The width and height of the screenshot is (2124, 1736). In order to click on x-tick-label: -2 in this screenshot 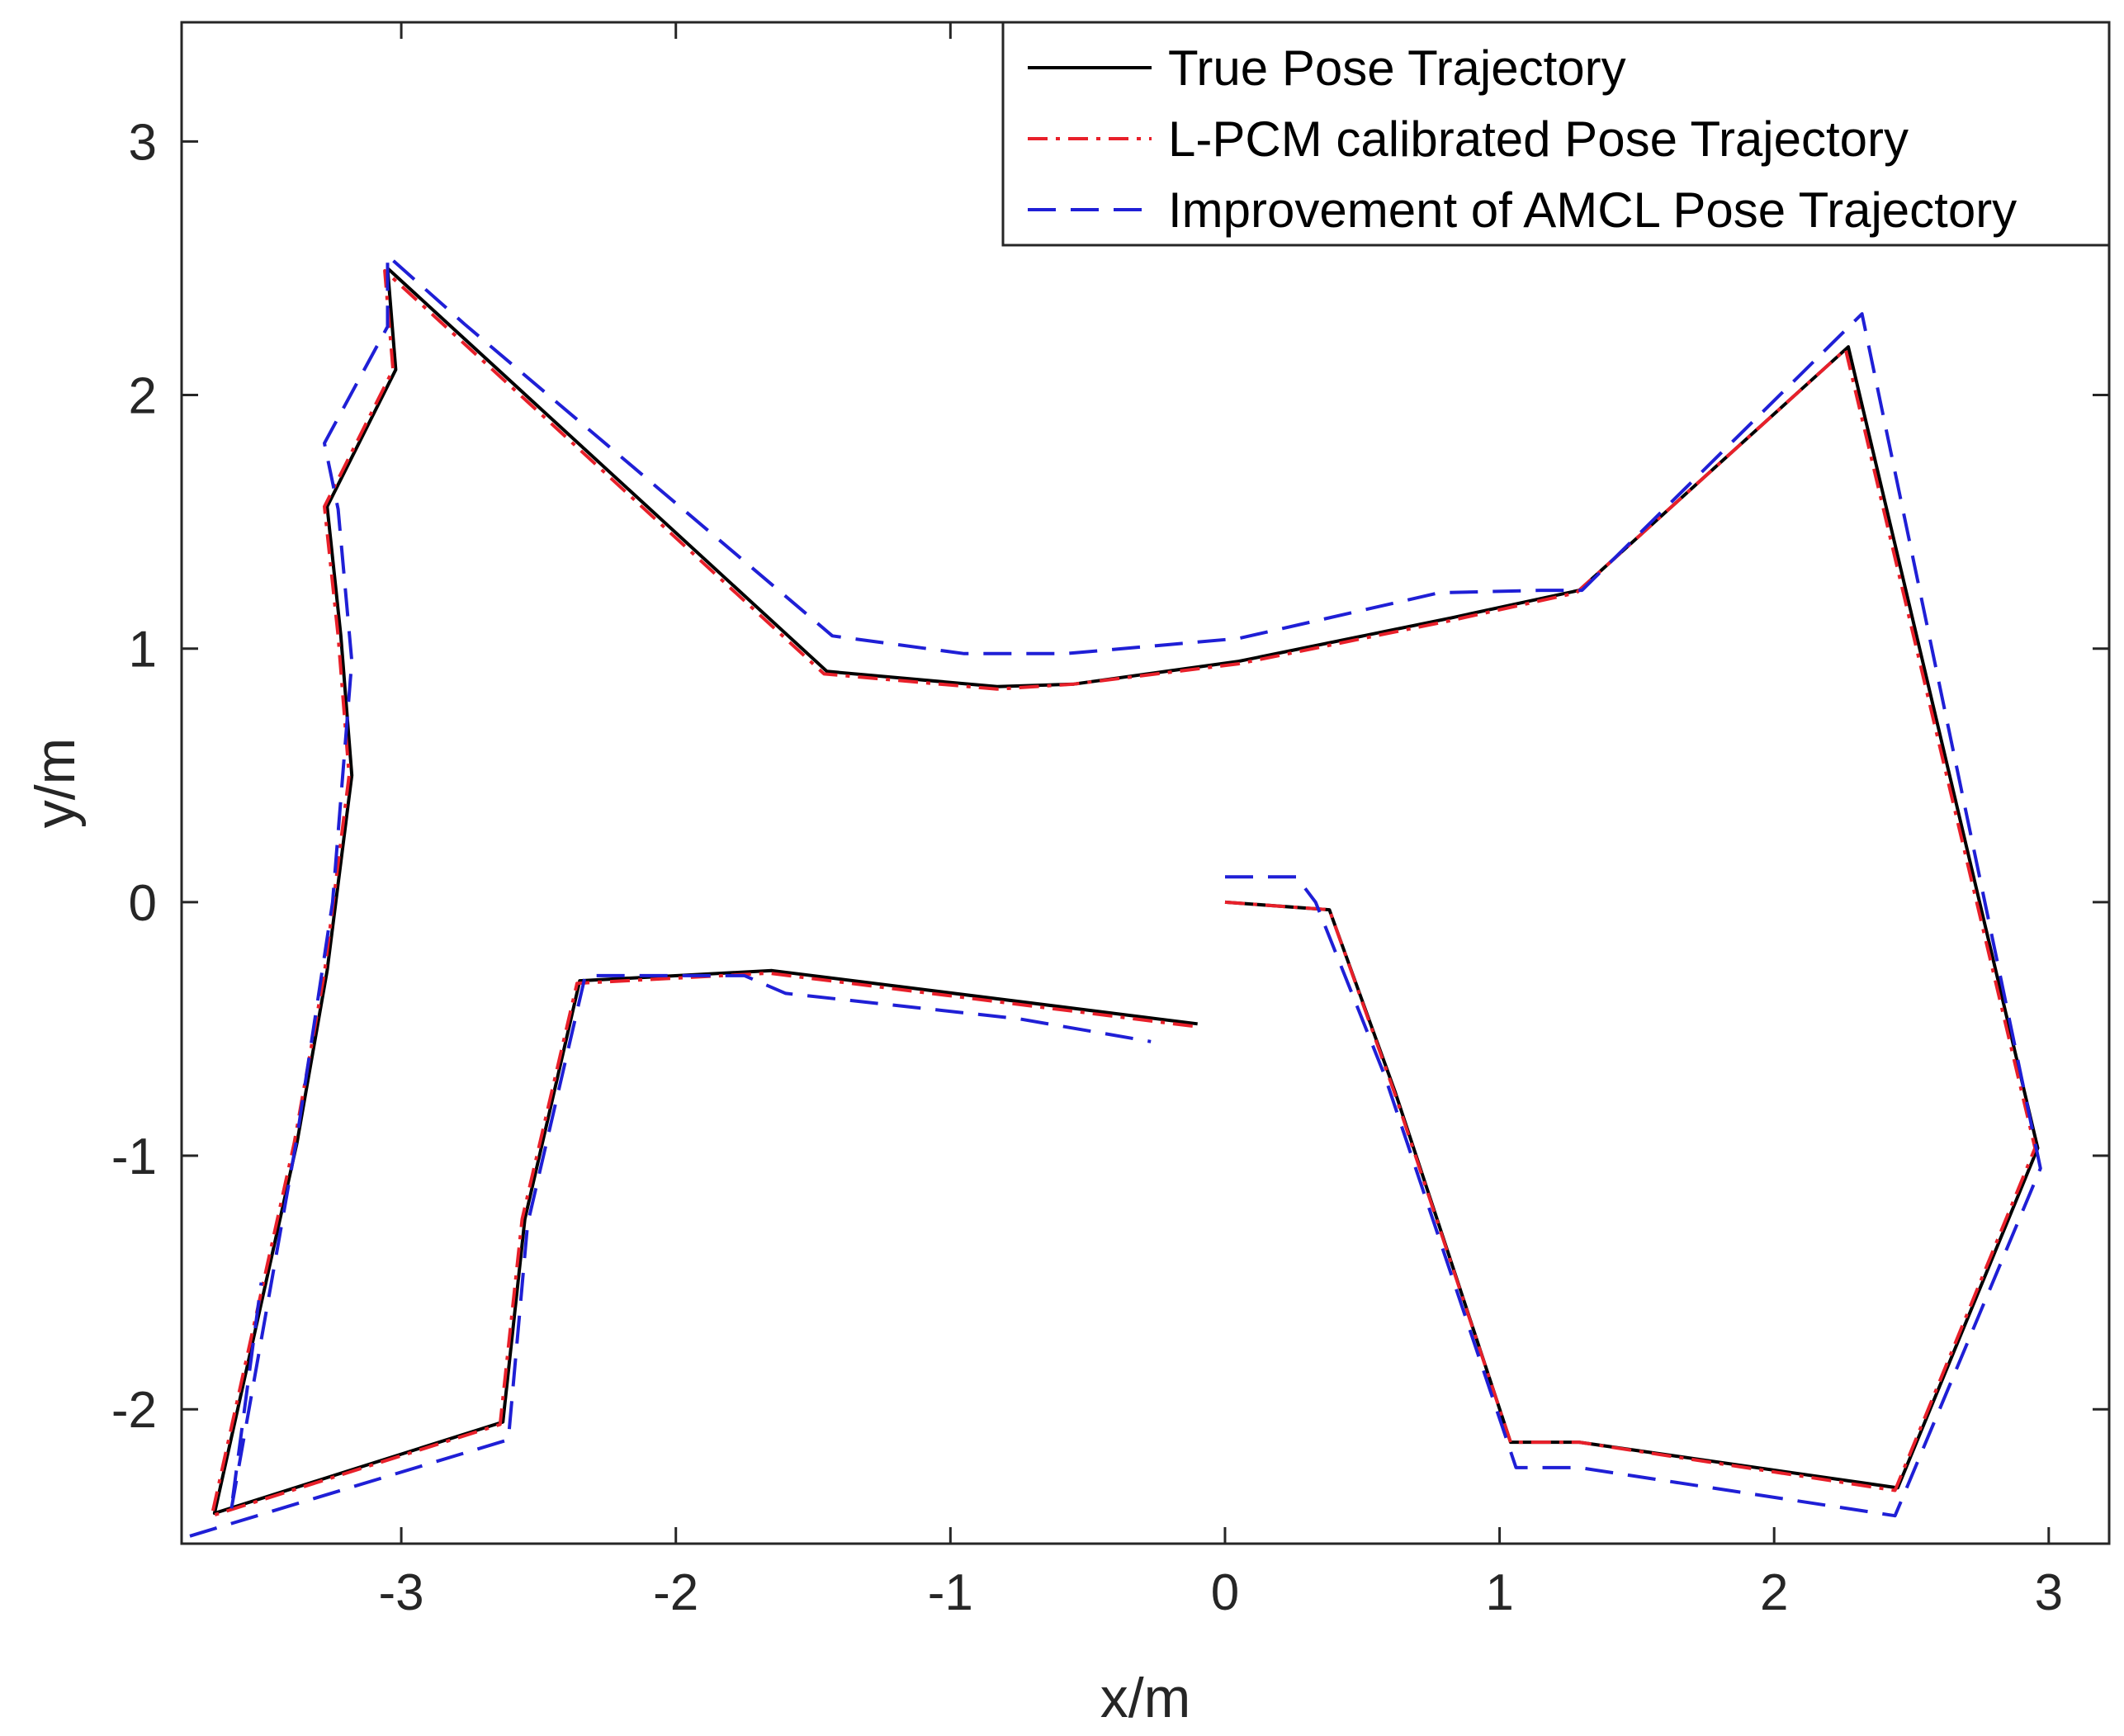, I will do `click(675, 1592)`.